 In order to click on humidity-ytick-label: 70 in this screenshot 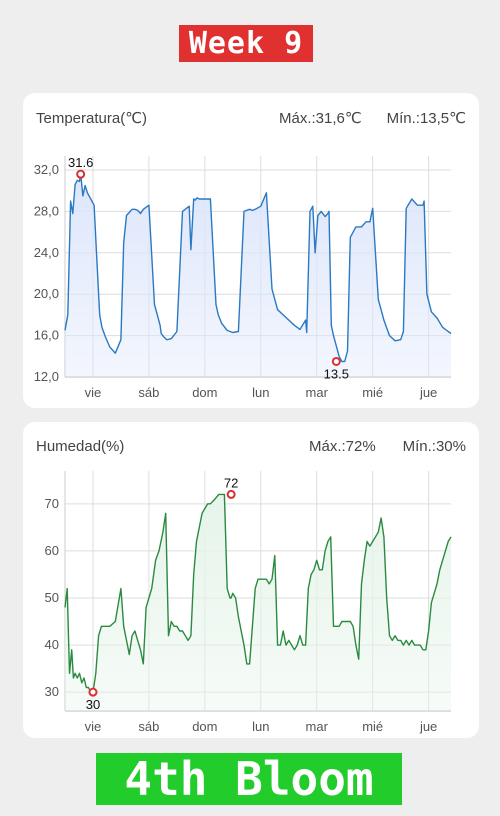, I will do `click(52, 503)`.